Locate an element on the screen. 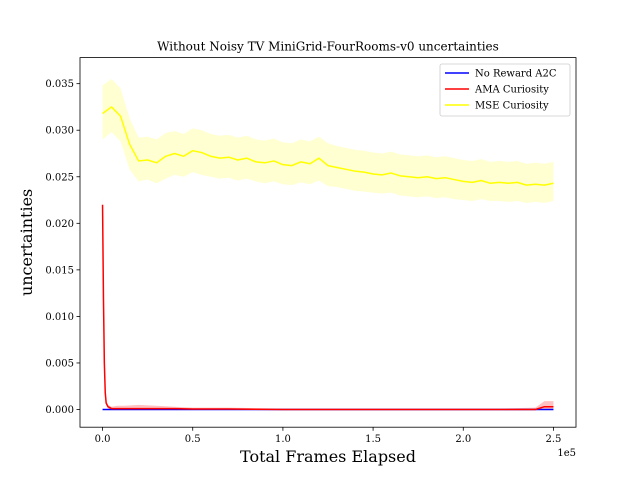 Image resolution: width=640 pixels, height=480 pixels. x-tick-label: 2.5 is located at coordinates (554, 439).